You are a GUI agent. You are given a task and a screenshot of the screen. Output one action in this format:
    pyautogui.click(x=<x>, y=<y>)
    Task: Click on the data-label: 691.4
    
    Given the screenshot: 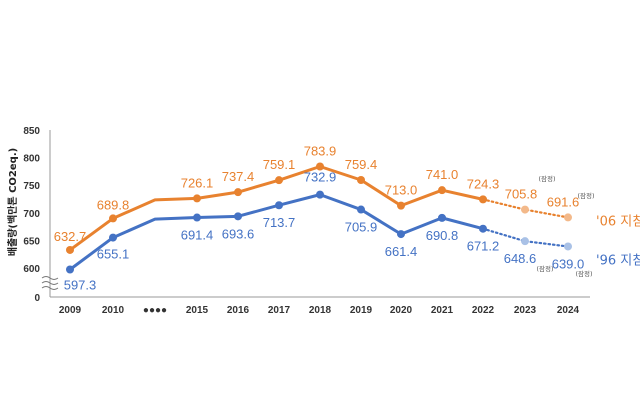 What is the action you would take?
    pyautogui.click(x=197, y=235)
    